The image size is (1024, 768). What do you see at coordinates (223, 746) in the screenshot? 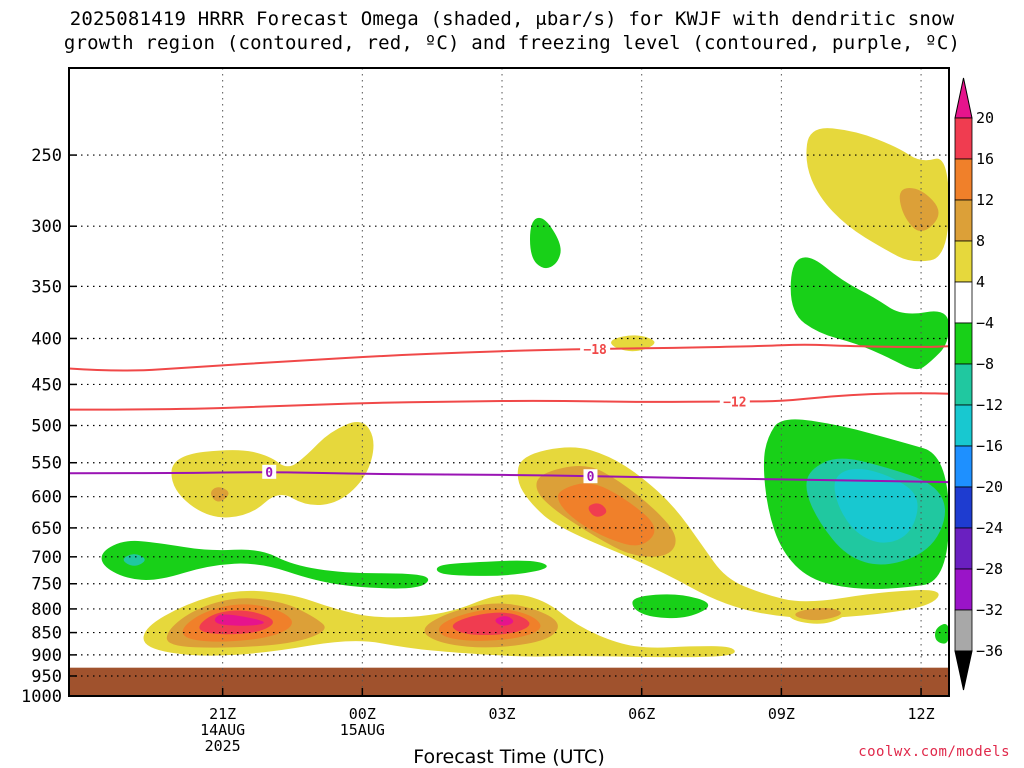
I see `x-tick-label-0-2: 2025` at bounding box center [223, 746].